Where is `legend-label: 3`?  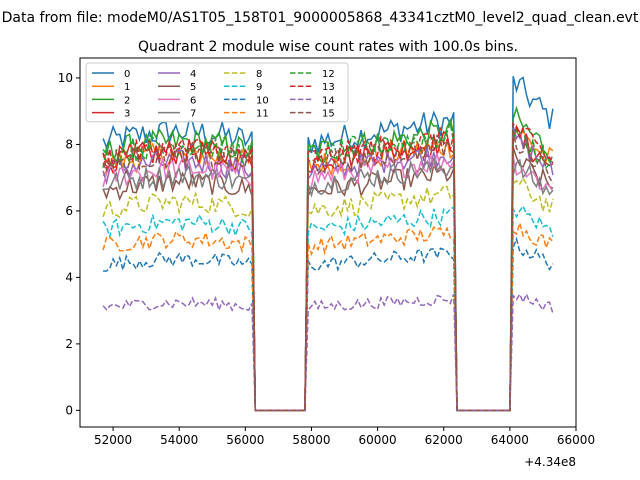 legend-label: 3 is located at coordinates (127, 114).